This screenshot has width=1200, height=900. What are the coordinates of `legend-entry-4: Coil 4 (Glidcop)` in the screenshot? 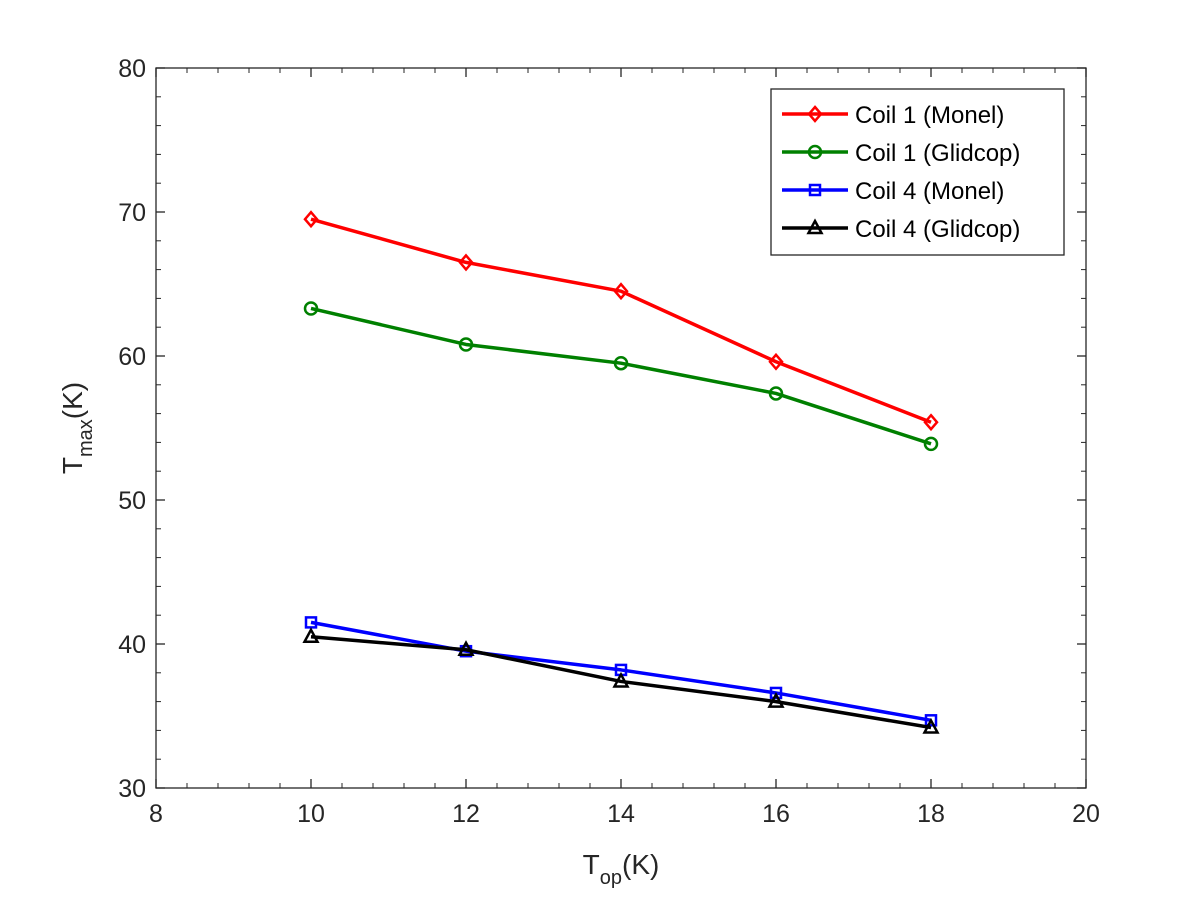 It's located at (901, 229).